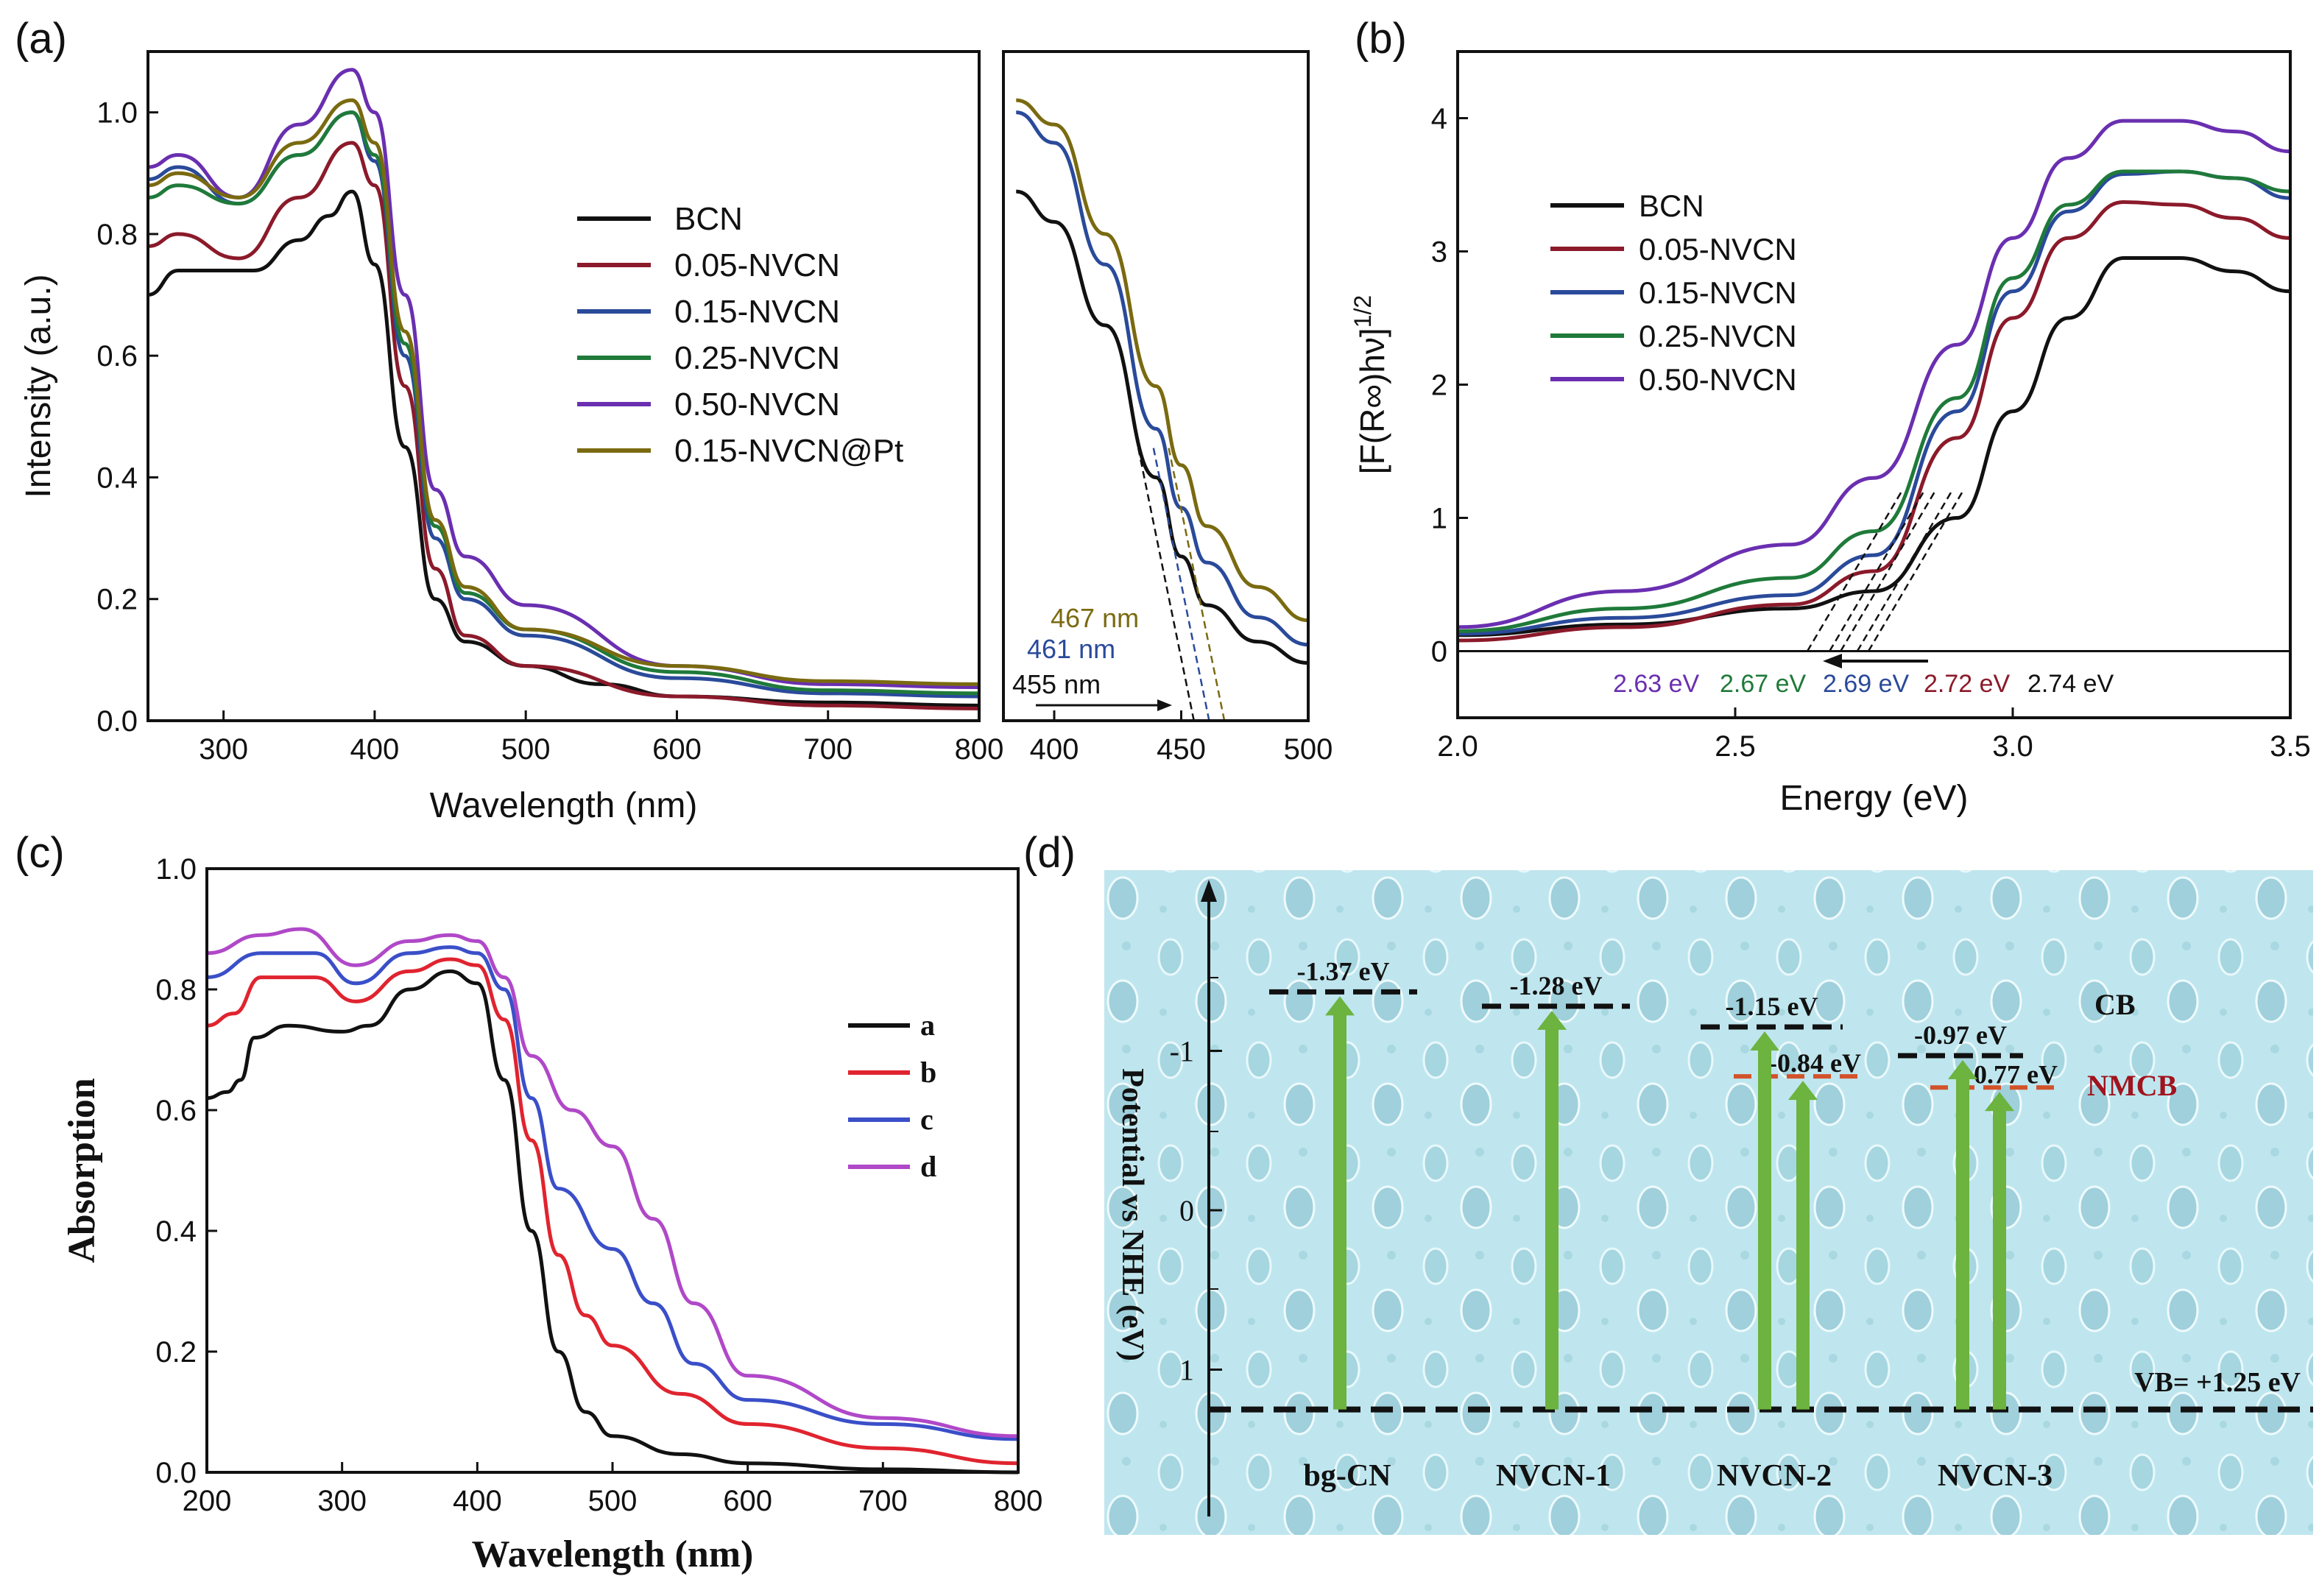 The image size is (2319, 1596). I want to click on cb-label: CB, so click(2115, 1005).